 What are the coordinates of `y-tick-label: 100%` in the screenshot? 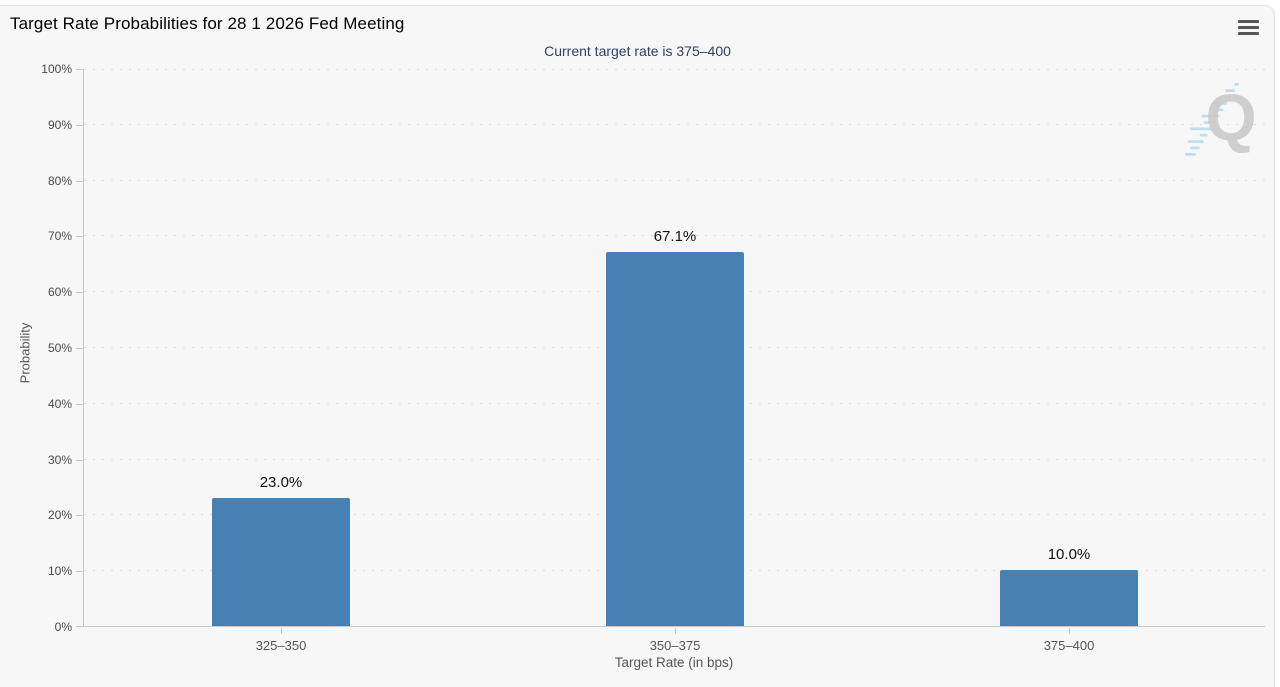 It's located at (56, 69).